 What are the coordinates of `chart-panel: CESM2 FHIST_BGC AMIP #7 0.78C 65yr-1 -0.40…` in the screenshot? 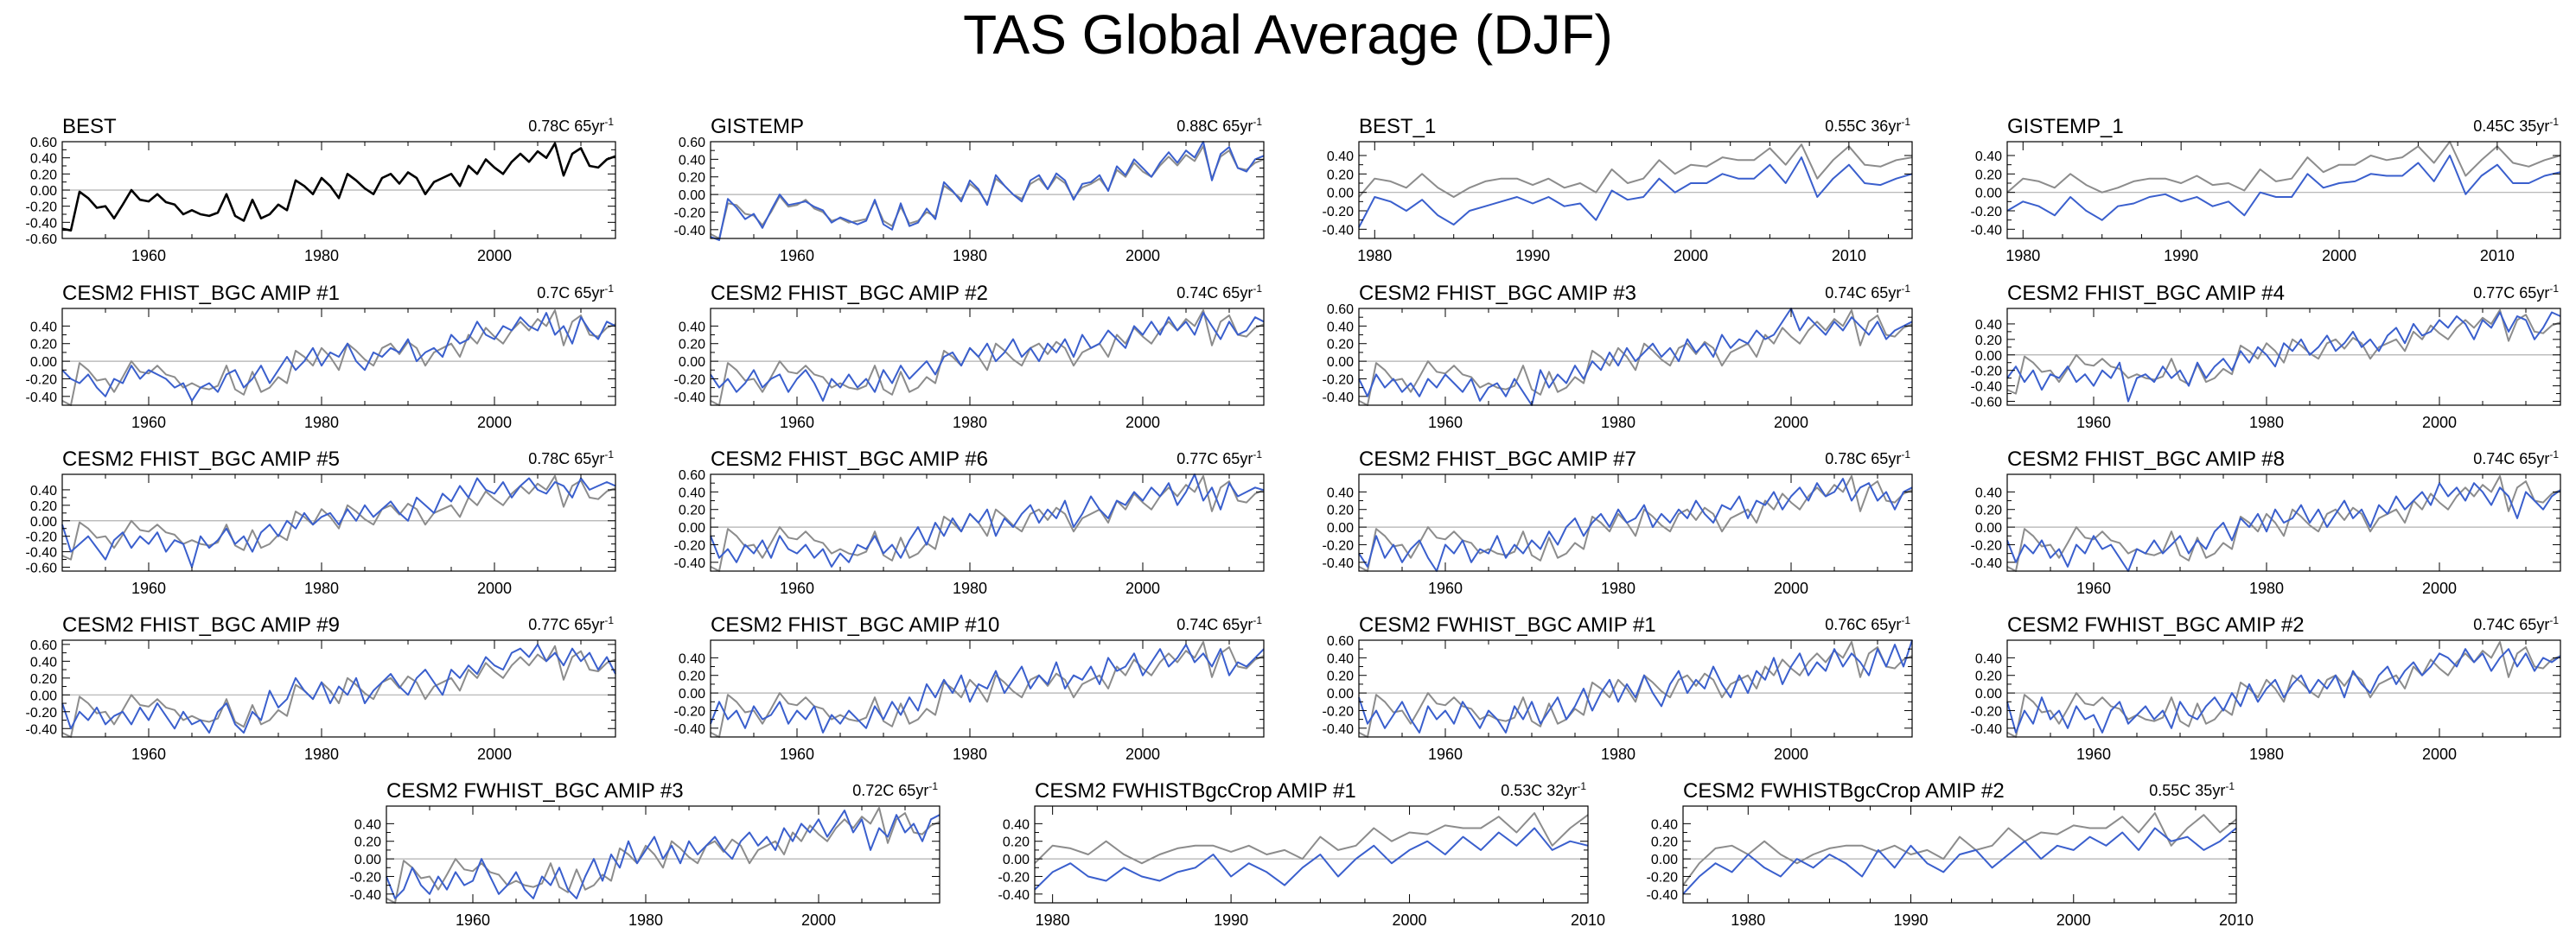 It's located at (1618, 522).